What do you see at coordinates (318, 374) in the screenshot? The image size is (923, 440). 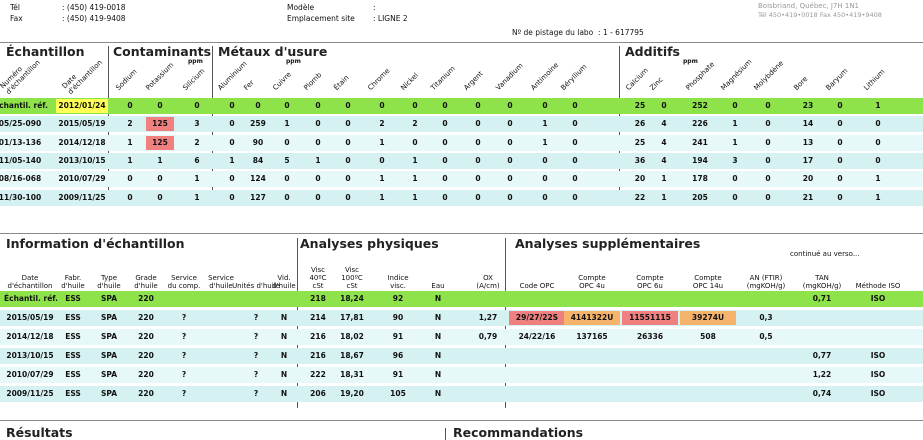 I see `cell: 222` at bounding box center [318, 374].